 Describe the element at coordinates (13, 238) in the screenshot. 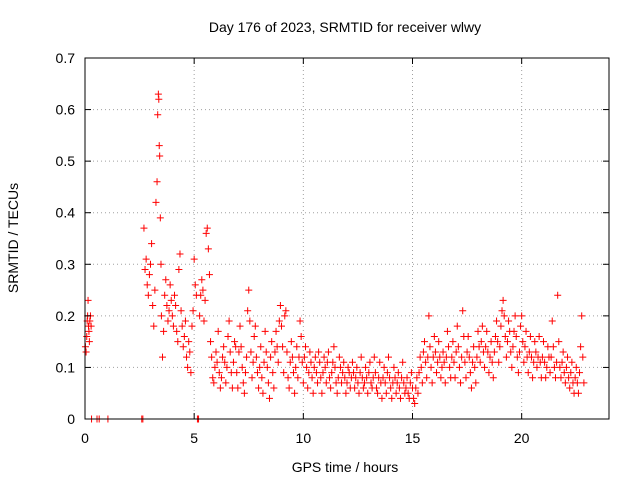

I see `y-axis-label: SRMTID / TECUs` at that location.